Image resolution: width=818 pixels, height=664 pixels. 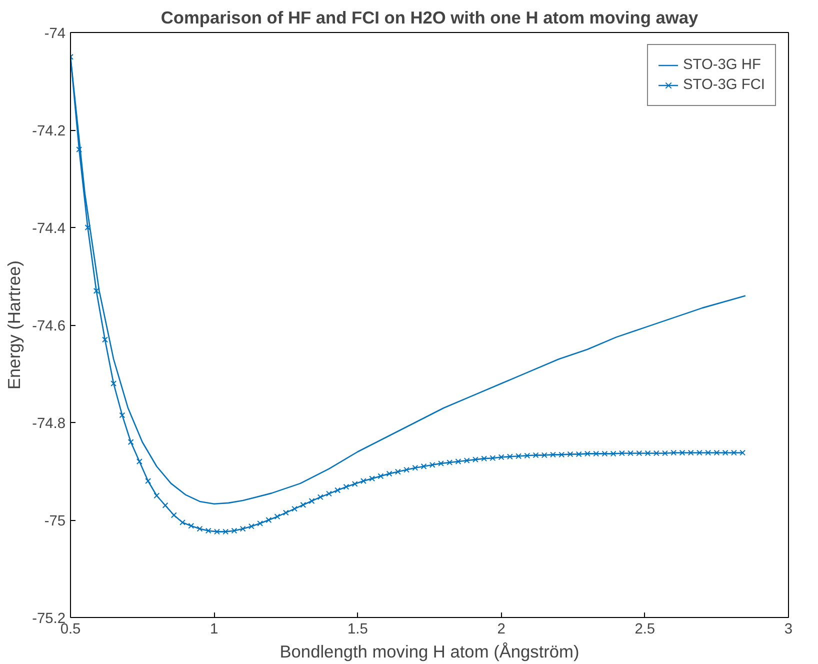 I want to click on x-tick-label: 2, so click(x=501, y=630).